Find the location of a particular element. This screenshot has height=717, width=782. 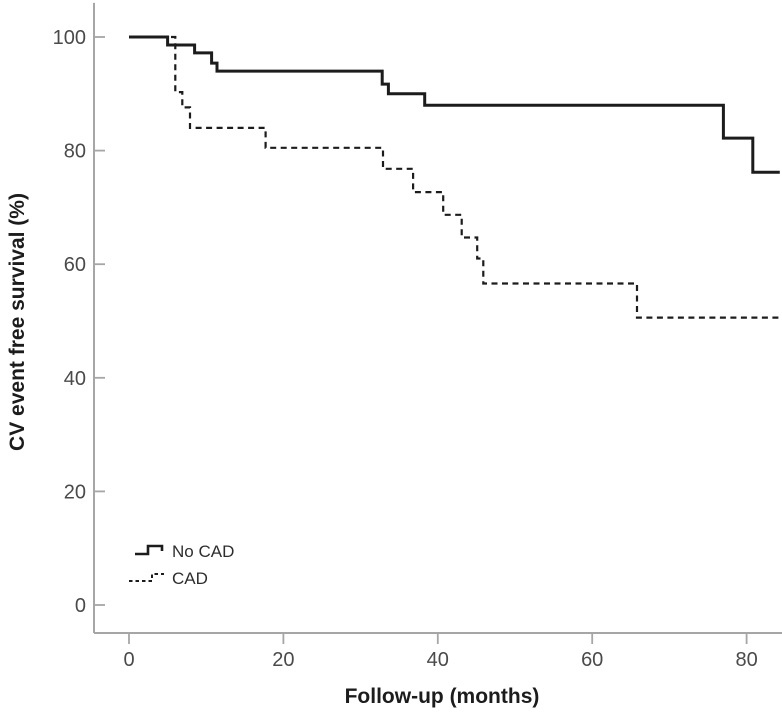

y-tick-label: 100 is located at coordinates (69, 38).